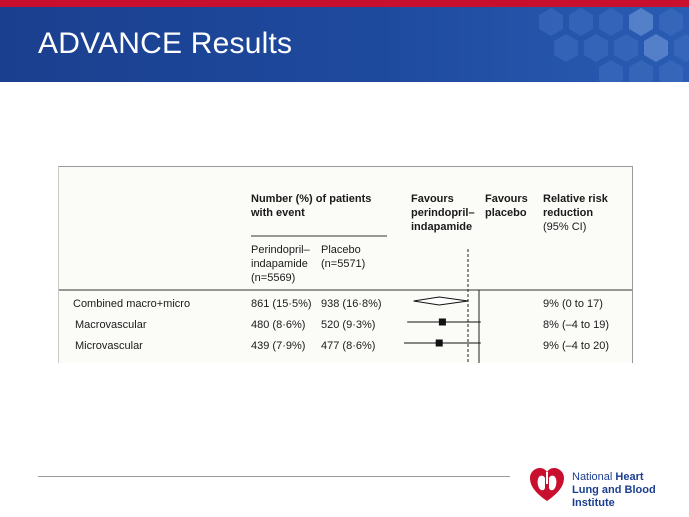  I want to click on col-placebo-line1: Placebo, so click(341, 250).